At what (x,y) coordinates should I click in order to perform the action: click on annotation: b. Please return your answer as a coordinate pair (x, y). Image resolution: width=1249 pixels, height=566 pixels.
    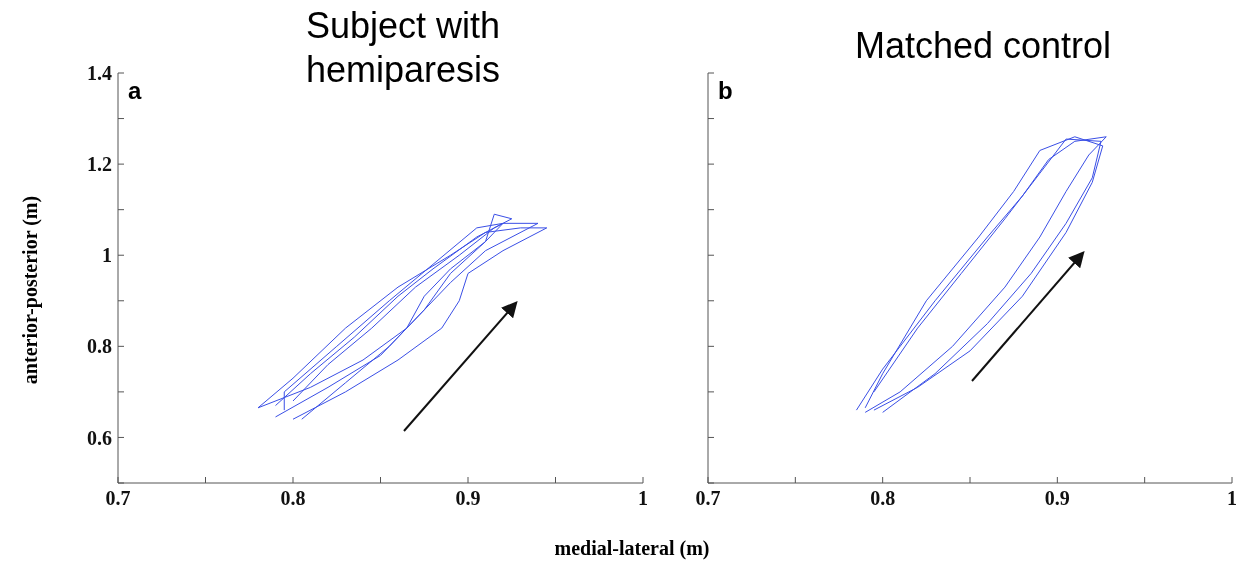
    Looking at the image, I should click on (725, 91).